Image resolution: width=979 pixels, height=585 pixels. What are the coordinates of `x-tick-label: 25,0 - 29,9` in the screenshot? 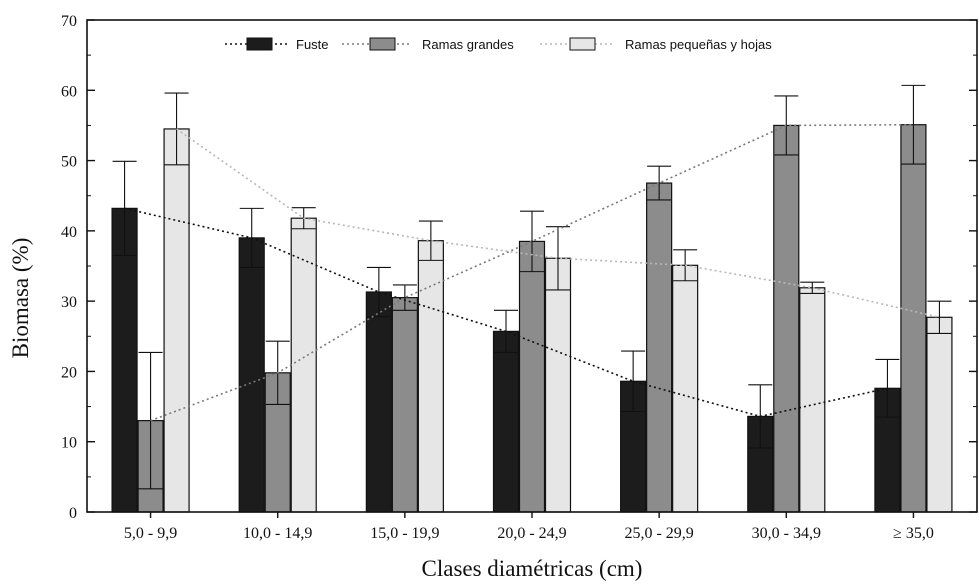 It's located at (658, 533).